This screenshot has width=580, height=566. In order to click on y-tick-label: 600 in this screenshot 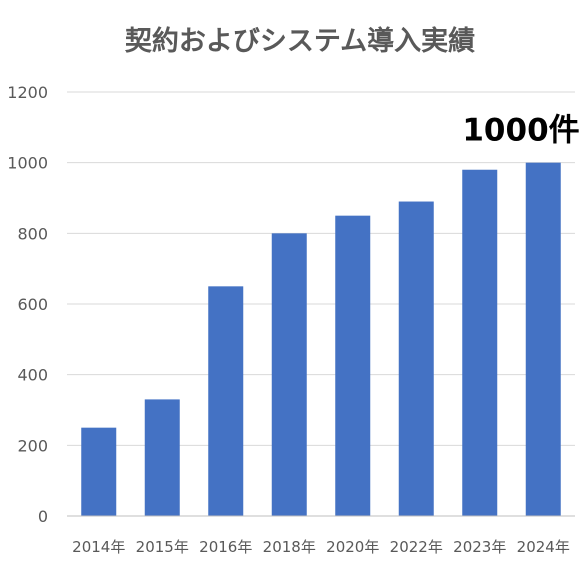, I will do `click(32, 304)`.